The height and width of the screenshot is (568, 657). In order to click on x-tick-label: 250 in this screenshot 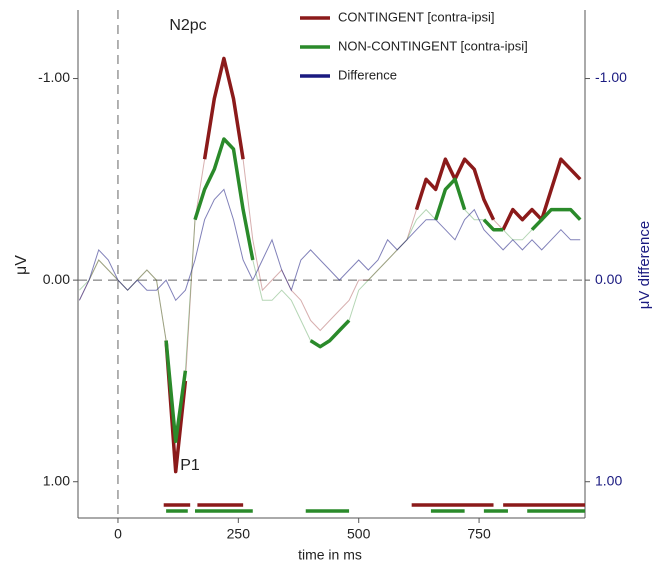, I will do `click(239, 534)`.